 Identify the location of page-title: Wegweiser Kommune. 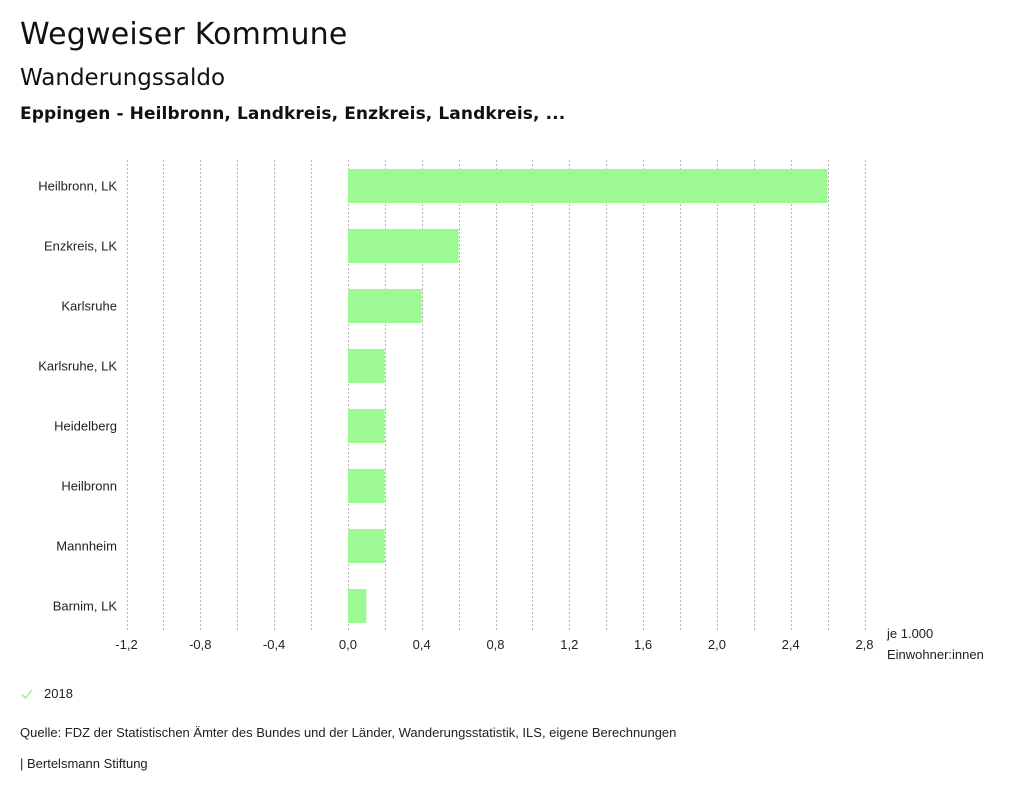
(184, 34).